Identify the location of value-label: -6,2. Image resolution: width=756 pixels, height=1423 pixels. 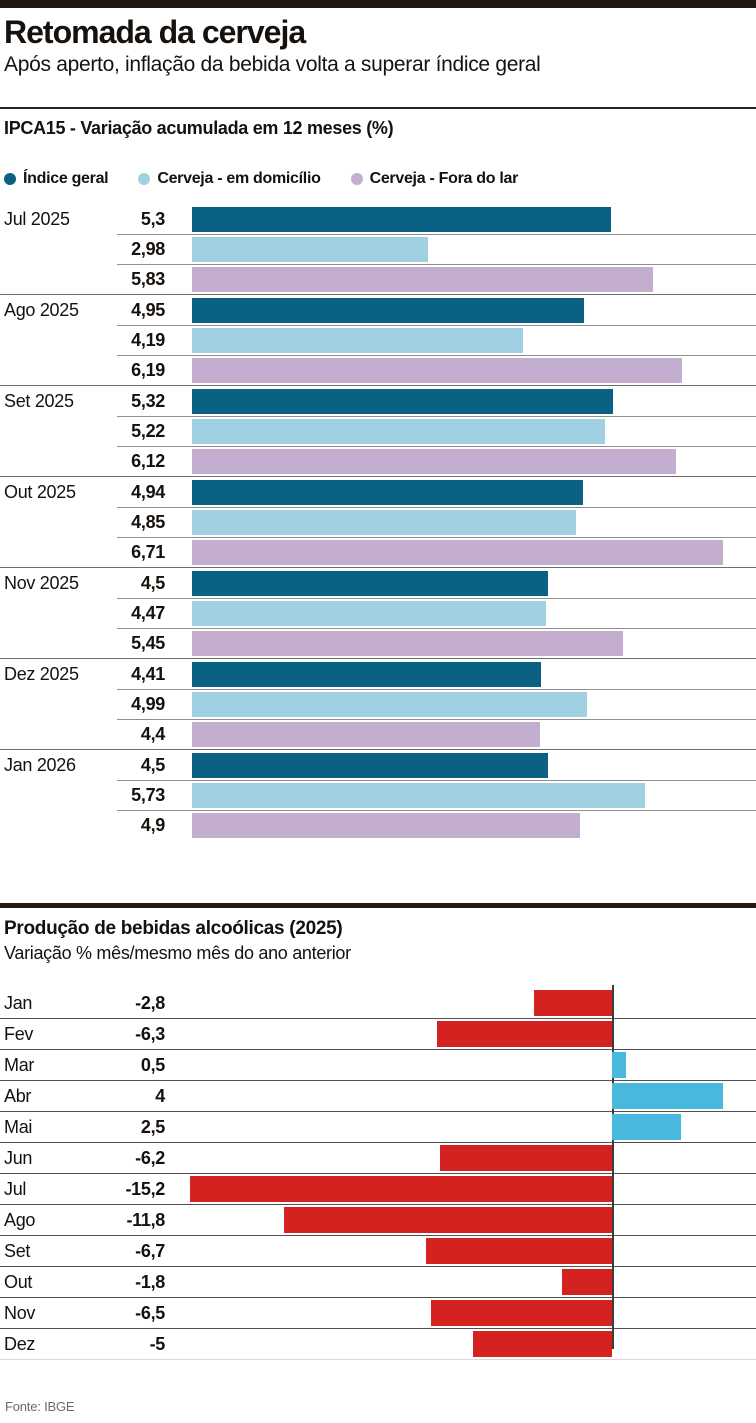
(150, 1157).